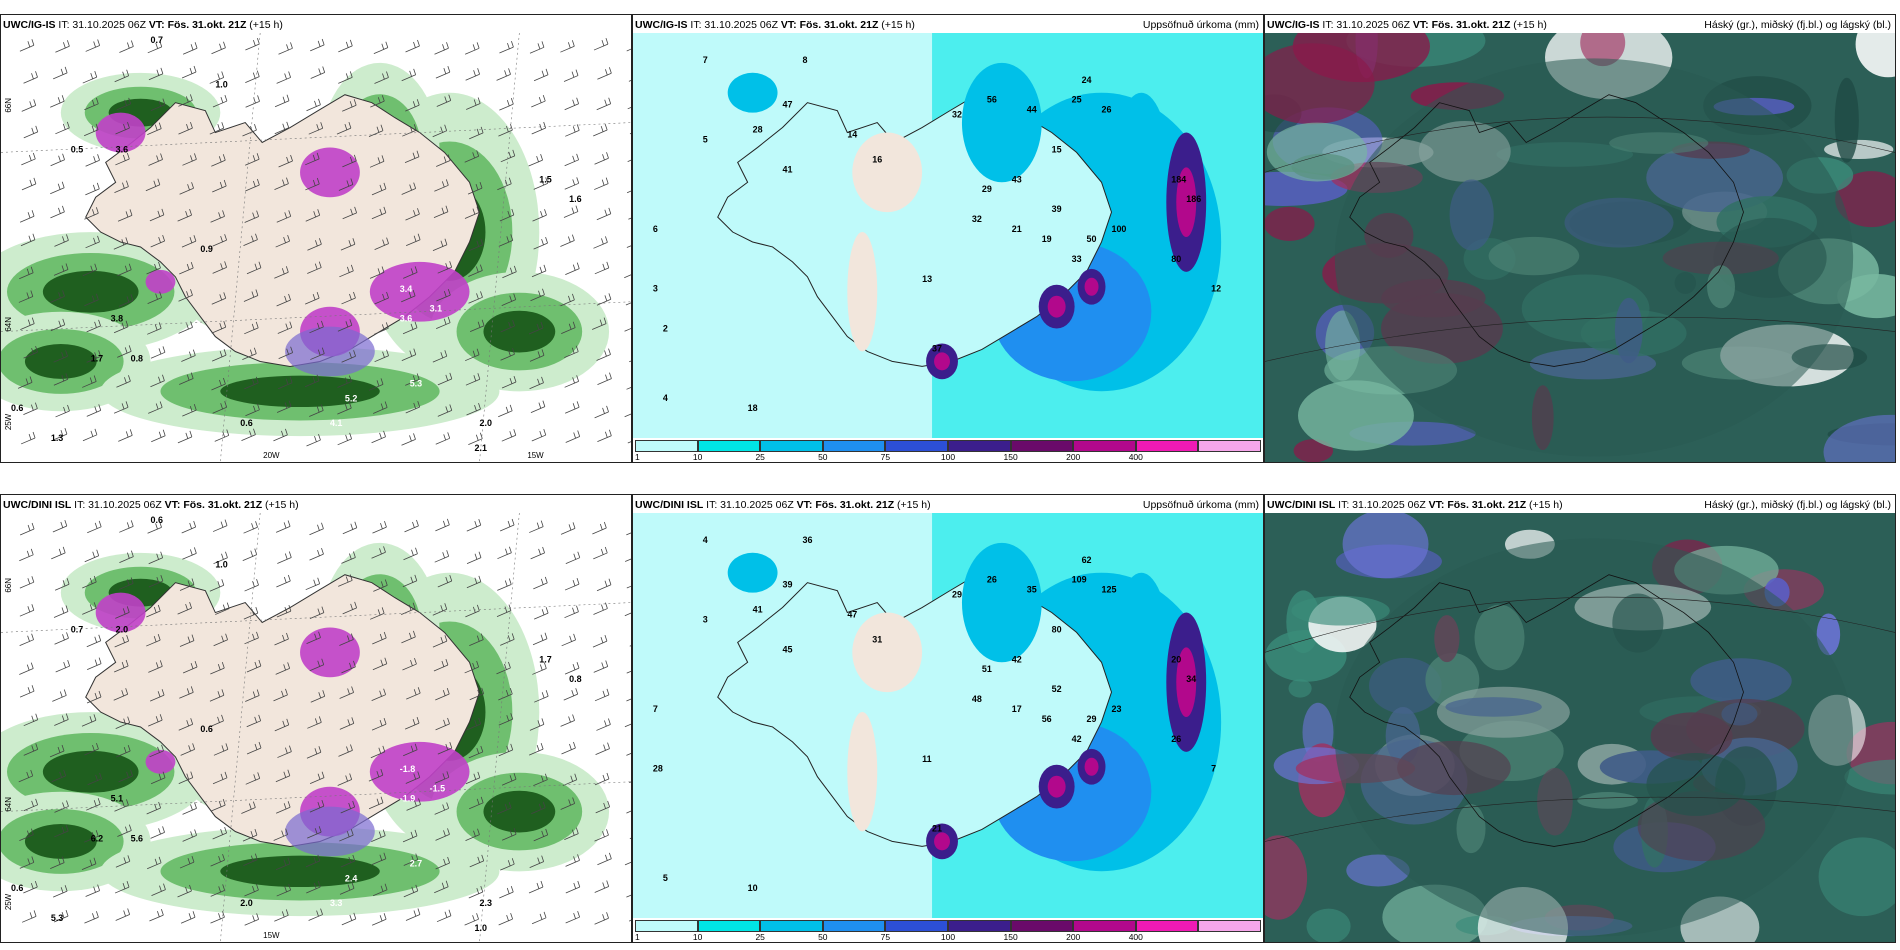 The height and width of the screenshot is (950, 1900). Describe the element at coordinates (351, 398) in the screenshot. I see `value-label: 5.2` at that location.